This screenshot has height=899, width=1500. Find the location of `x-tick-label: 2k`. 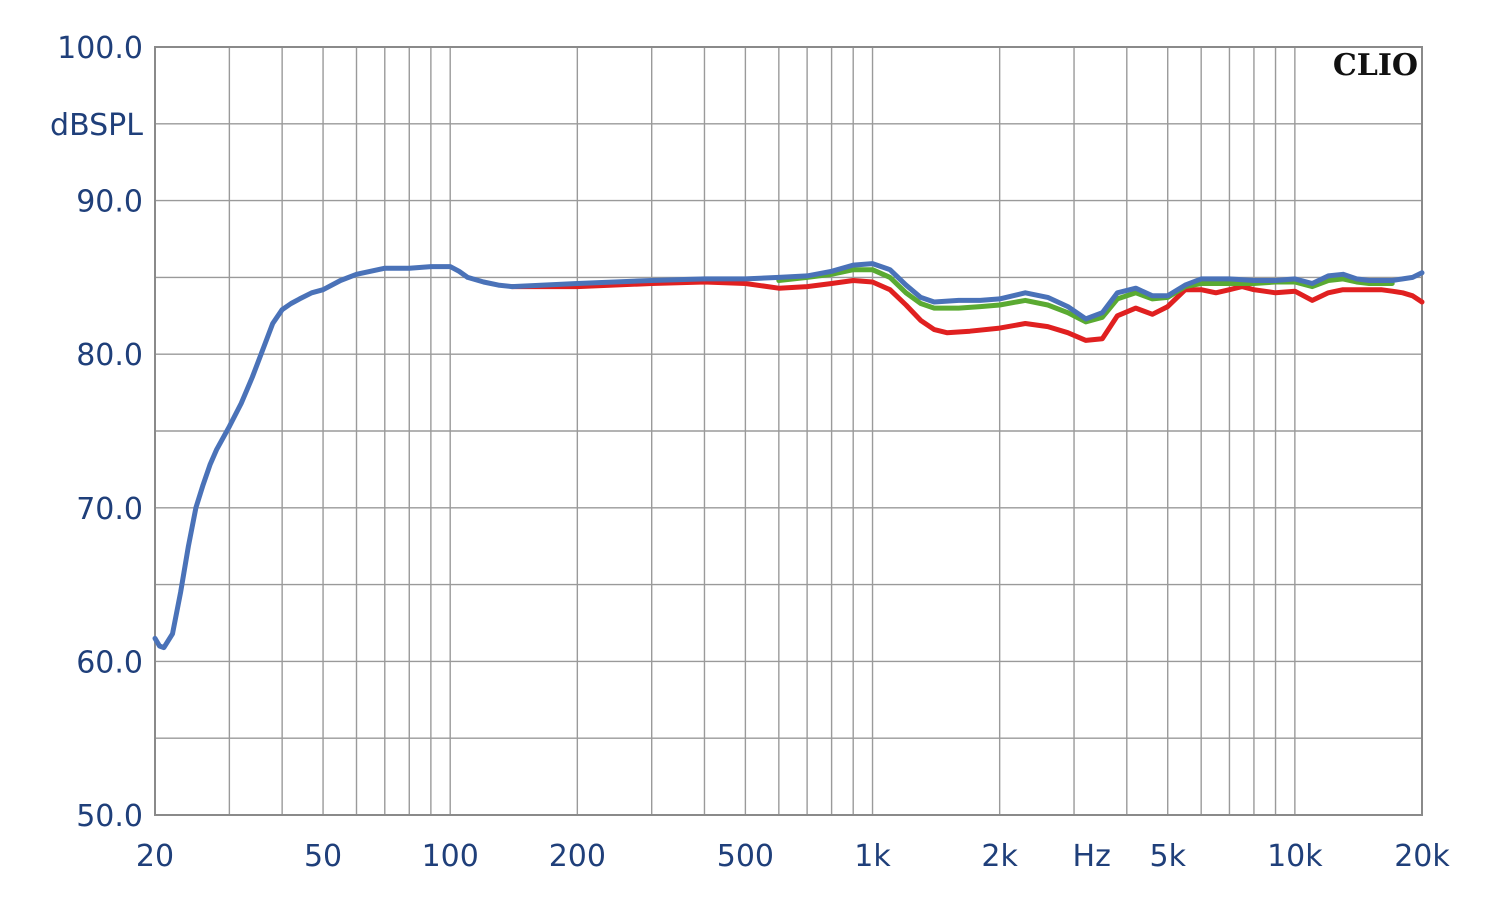

x-tick-label: 2k is located at coordinates (999, 856).